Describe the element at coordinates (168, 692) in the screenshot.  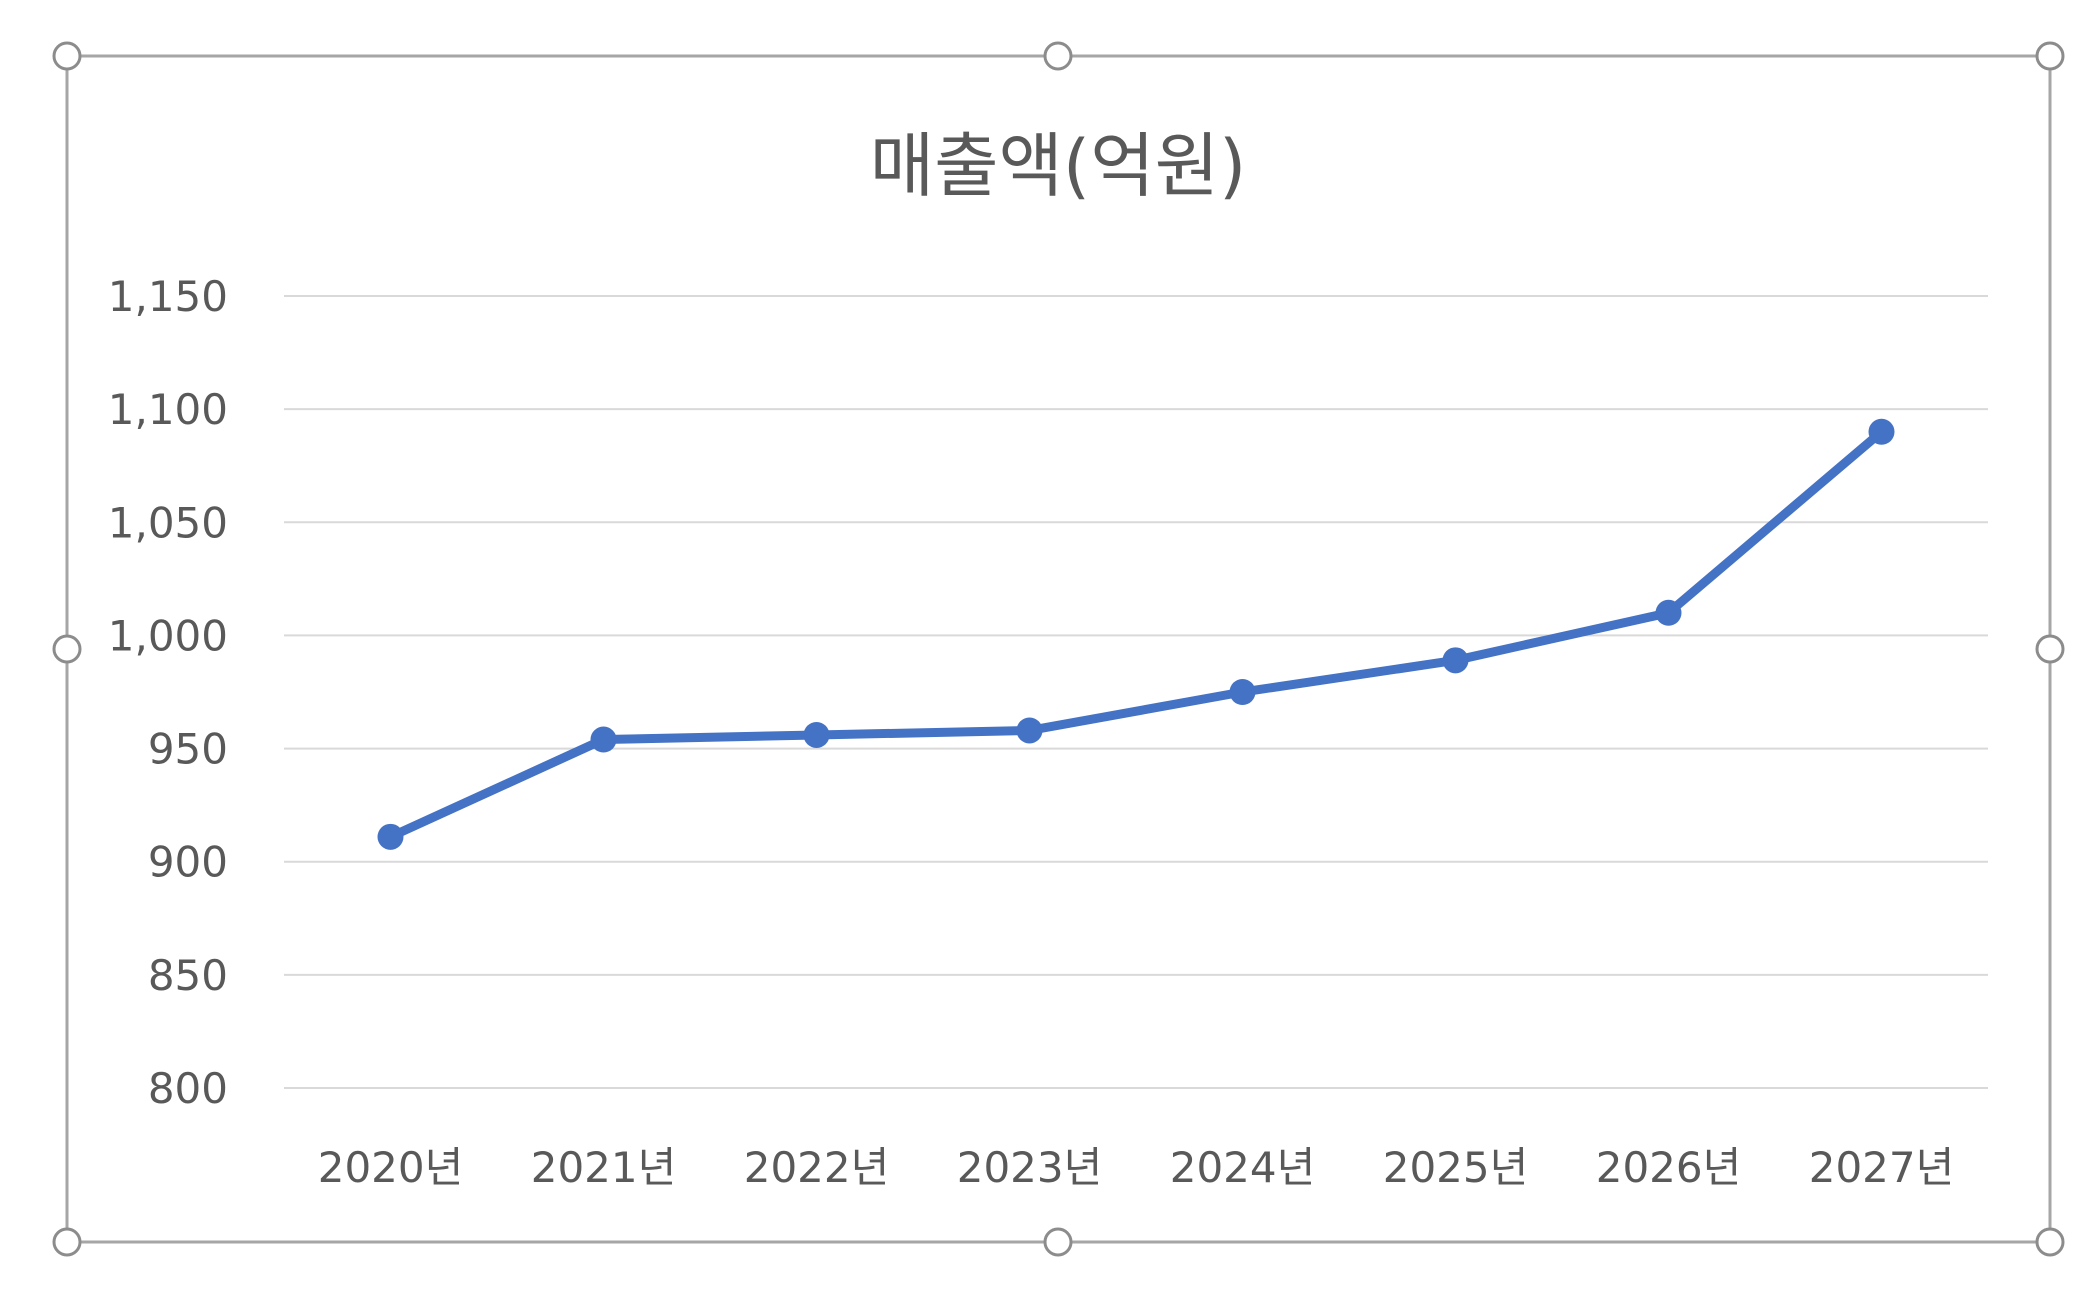
I see `y-axis-tick-labels: 800 850 900 950 1,000 1,050 1,100 1,150` at that location.